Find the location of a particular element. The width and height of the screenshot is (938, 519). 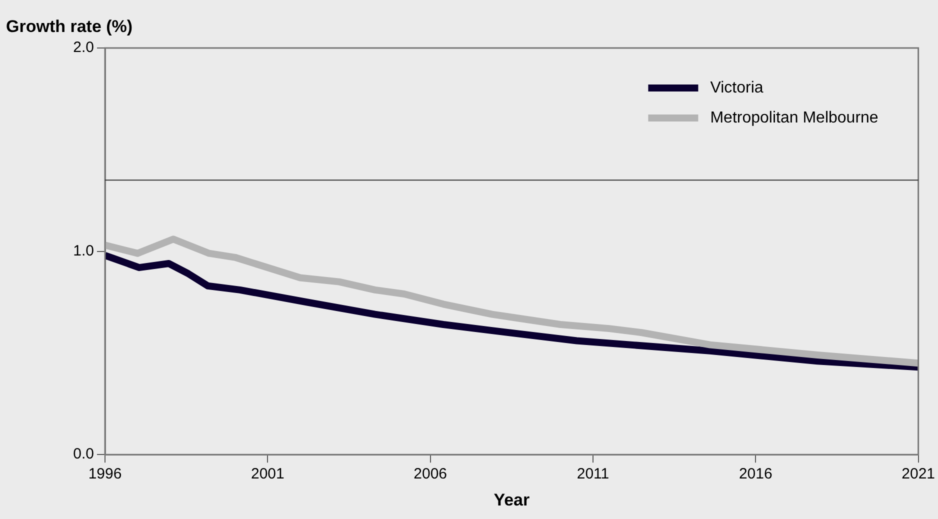

y-tick-label: 2.0 is located at coordinates (83, 47).